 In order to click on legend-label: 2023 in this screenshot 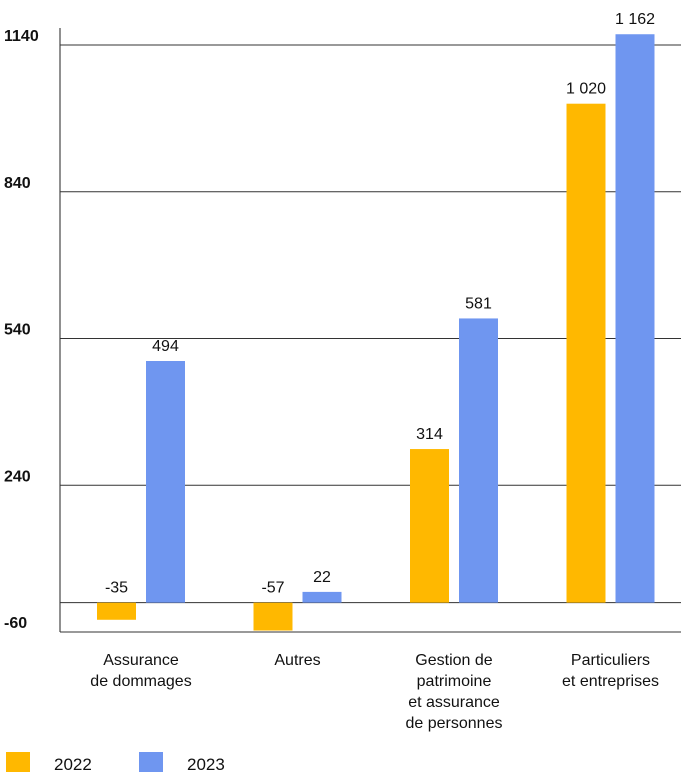, I will do `click(206, 764)`.